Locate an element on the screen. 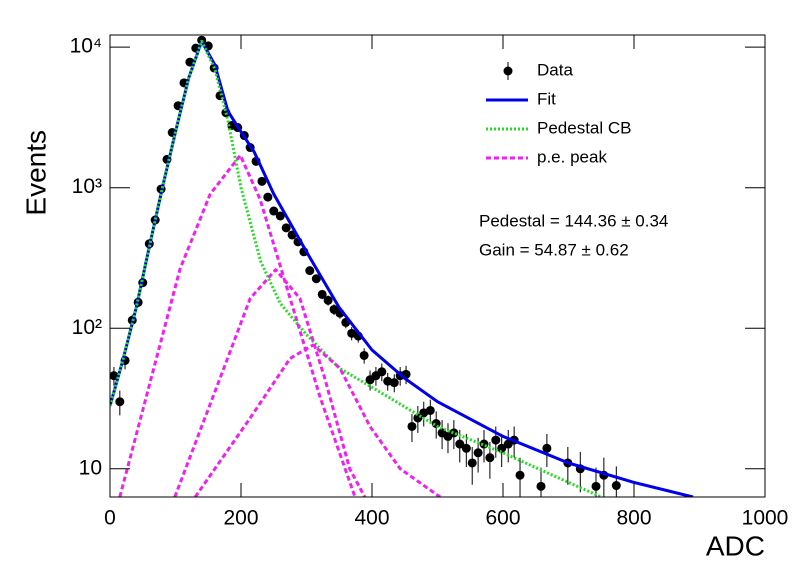 This screenshot has height=572, width=796. x-tick-label: 200 is located at coordinates (240, 518).